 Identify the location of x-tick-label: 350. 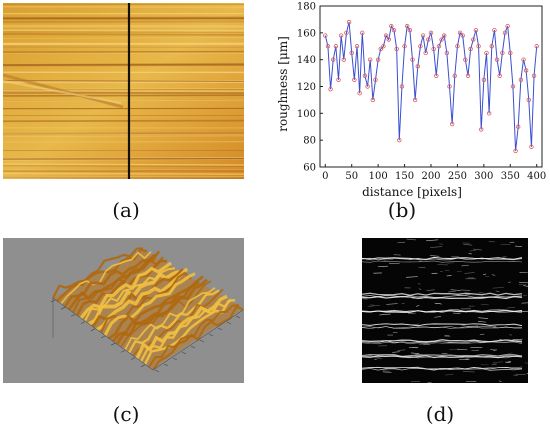
(510, 176).